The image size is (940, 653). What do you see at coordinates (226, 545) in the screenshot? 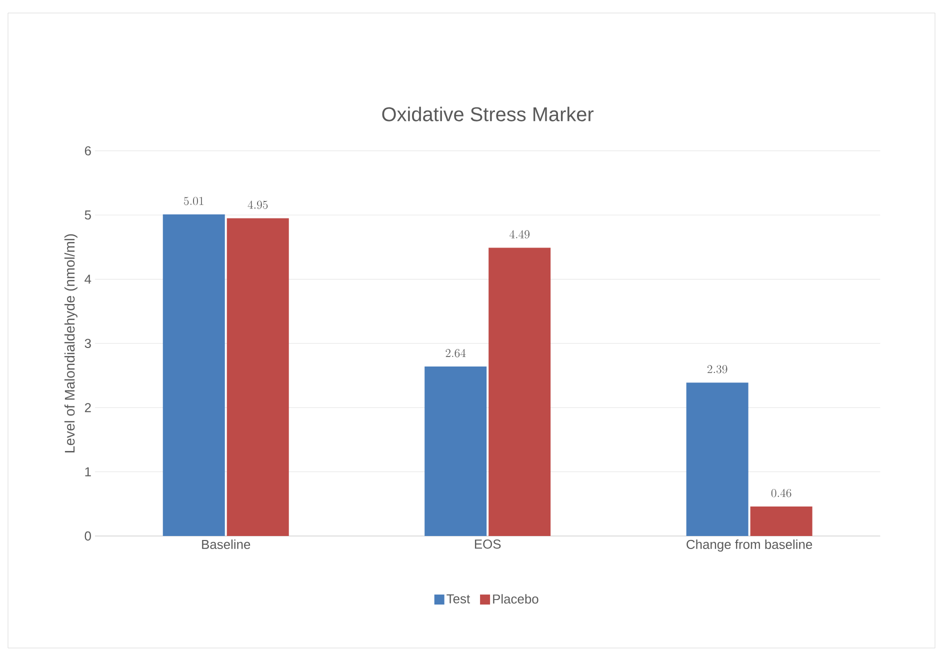
I see `x-tick-label: Baseline` at bounding box center [226, 545].